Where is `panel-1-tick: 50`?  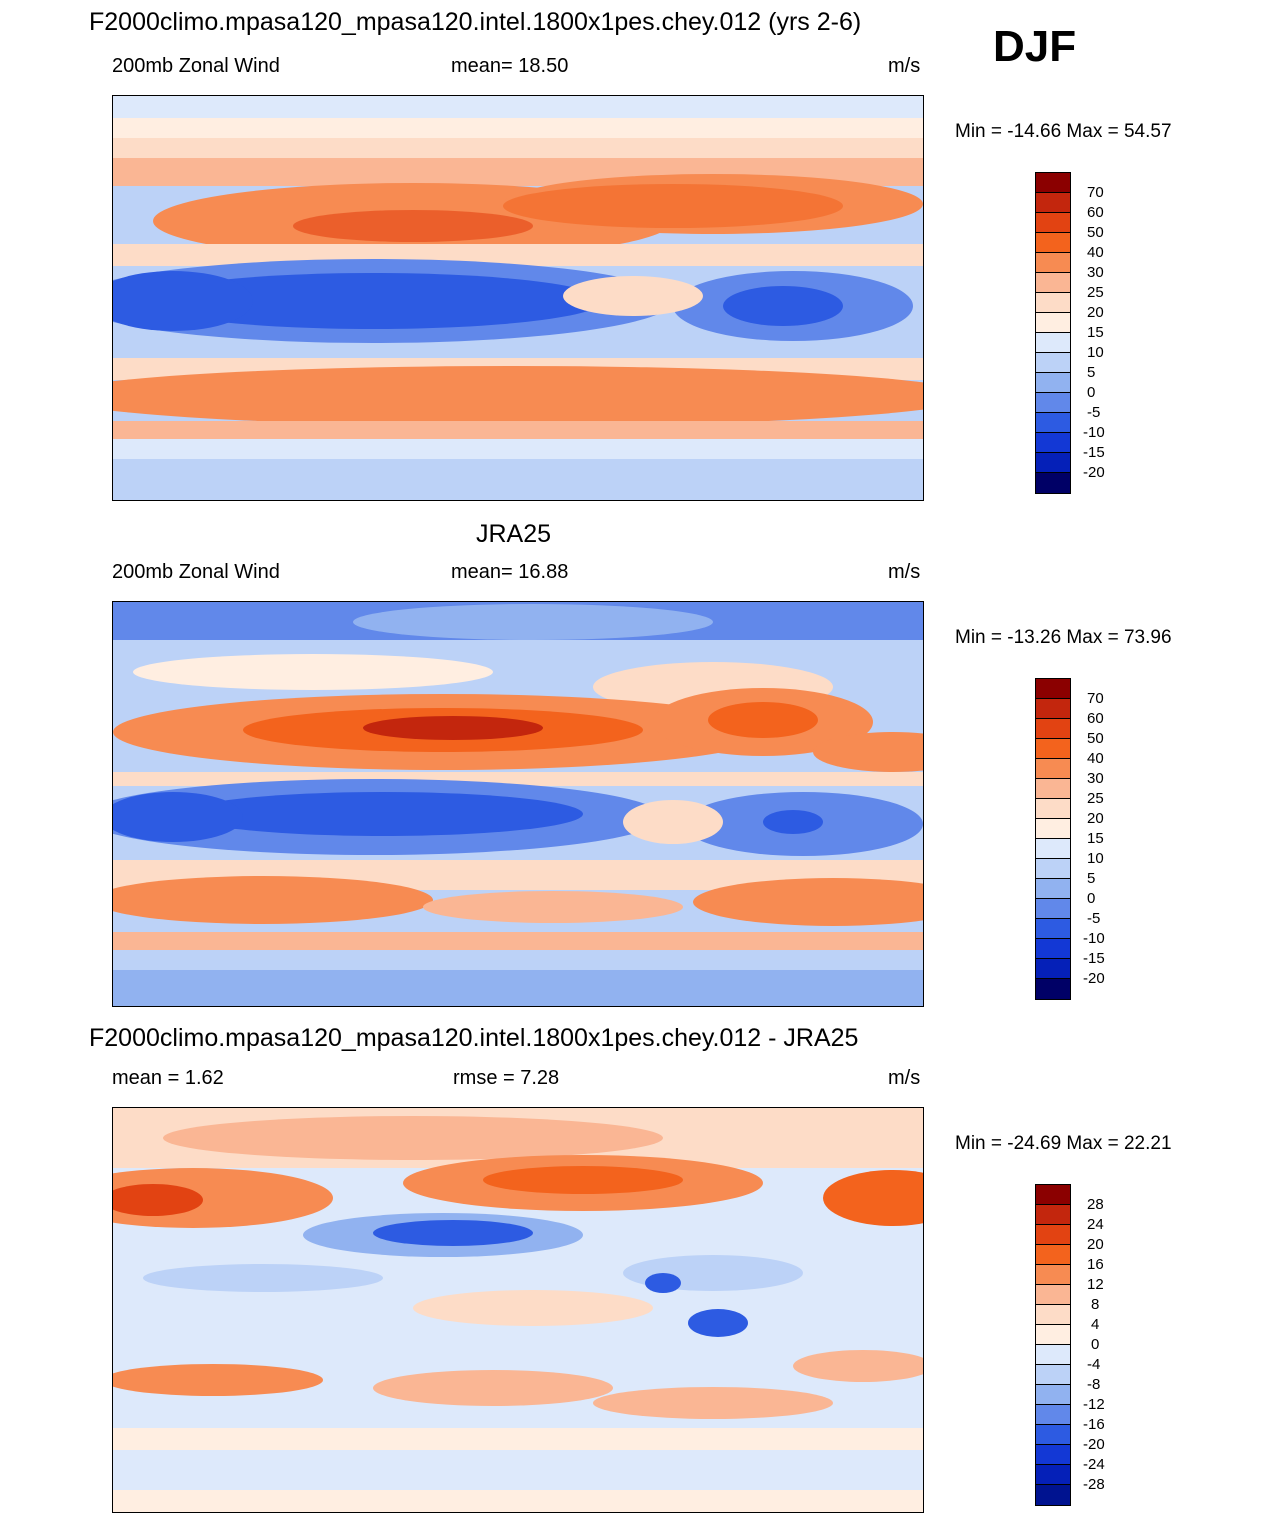
panel-1-tick: 50 is located at coordinates (1095, 232).